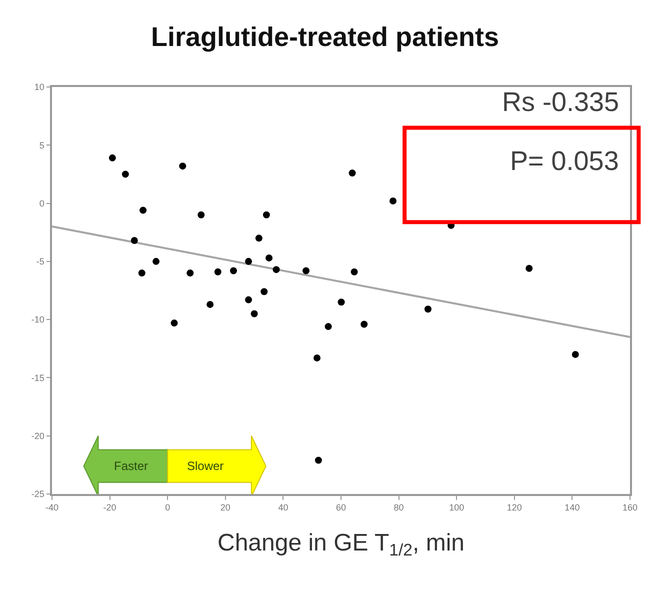  What do you see at coordinates (39, 87) in the screenshot?
I see `y-tick-label: 10` at bounding box center [39, 87].